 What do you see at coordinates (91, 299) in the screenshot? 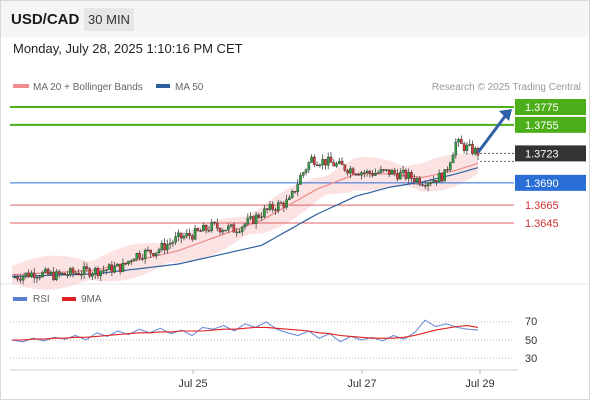
I see `legend-9ma-label: 9MA` at bounding box center [91, 299].